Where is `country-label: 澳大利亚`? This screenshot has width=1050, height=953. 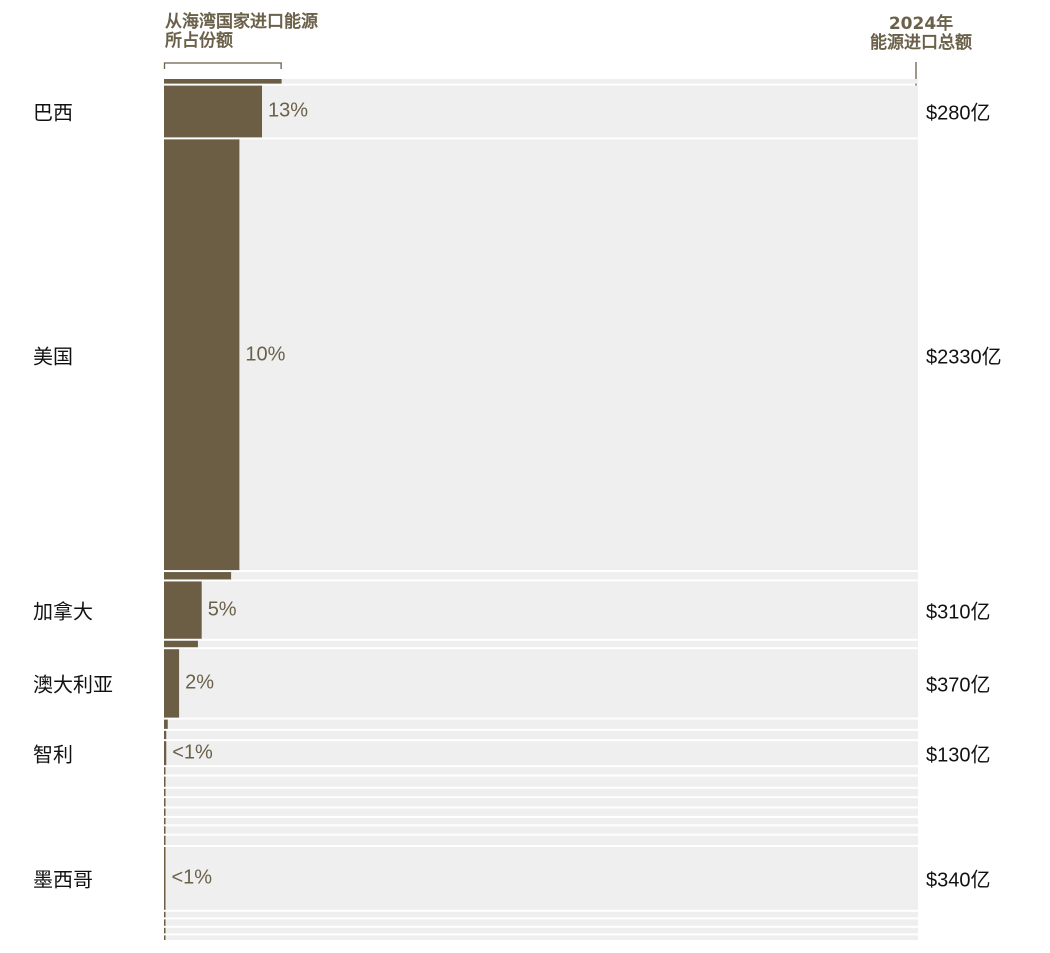
country-label: 澳大利亚 is located at coordinates (73, 684).